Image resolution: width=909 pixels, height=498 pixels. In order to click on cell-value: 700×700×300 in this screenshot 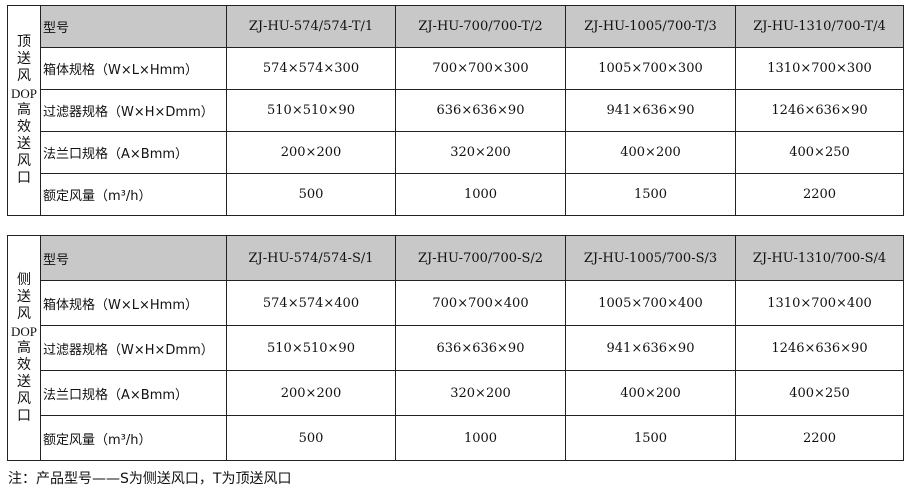, I will do `click(480, 68)`.